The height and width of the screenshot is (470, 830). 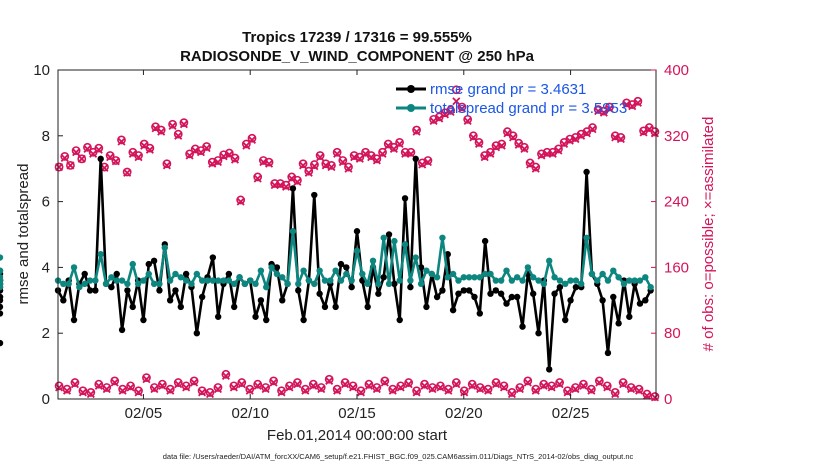 I want to click on y-ticks-left: 0 2 4 6 8 10, so click(x=48, y=235).